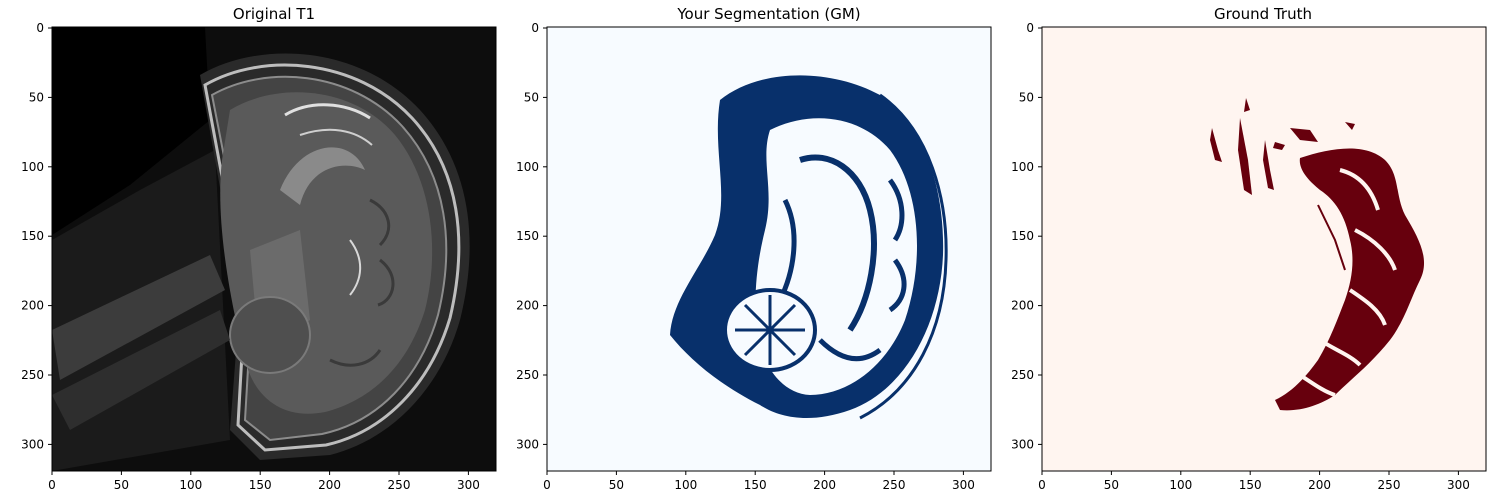 The width and height of the screenshot is (1500, 500). Describe the element at coordinates (768, 14) in the screenshot. I see `panel-title: Your Segmentation (GM)` at that location.